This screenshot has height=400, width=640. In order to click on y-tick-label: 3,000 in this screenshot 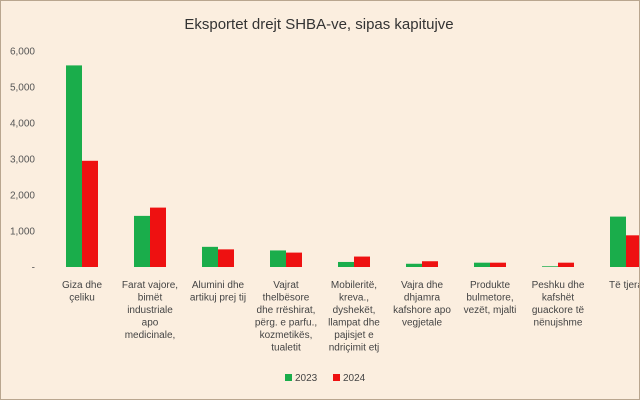, I will do `click(22, 160)`.